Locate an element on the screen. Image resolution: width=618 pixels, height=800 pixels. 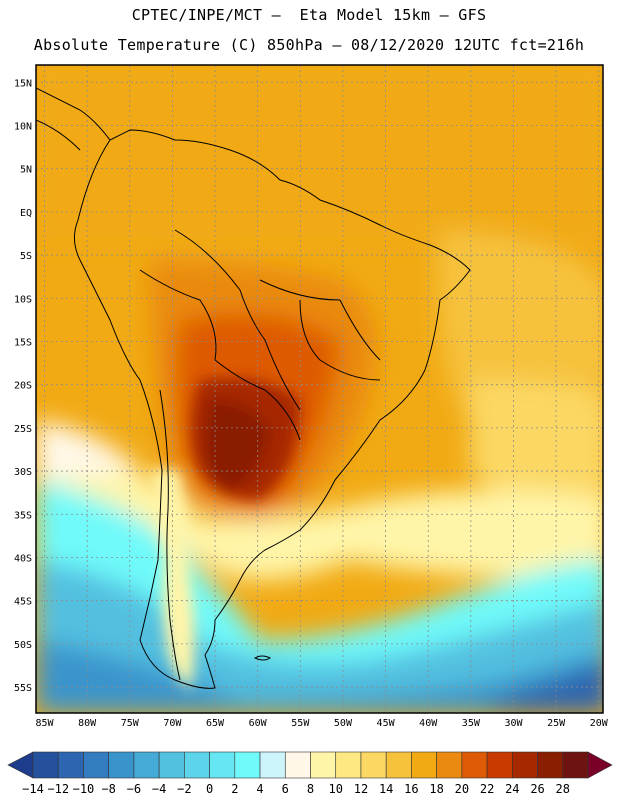
border-brazil-west is located at coordinates (237, 320).